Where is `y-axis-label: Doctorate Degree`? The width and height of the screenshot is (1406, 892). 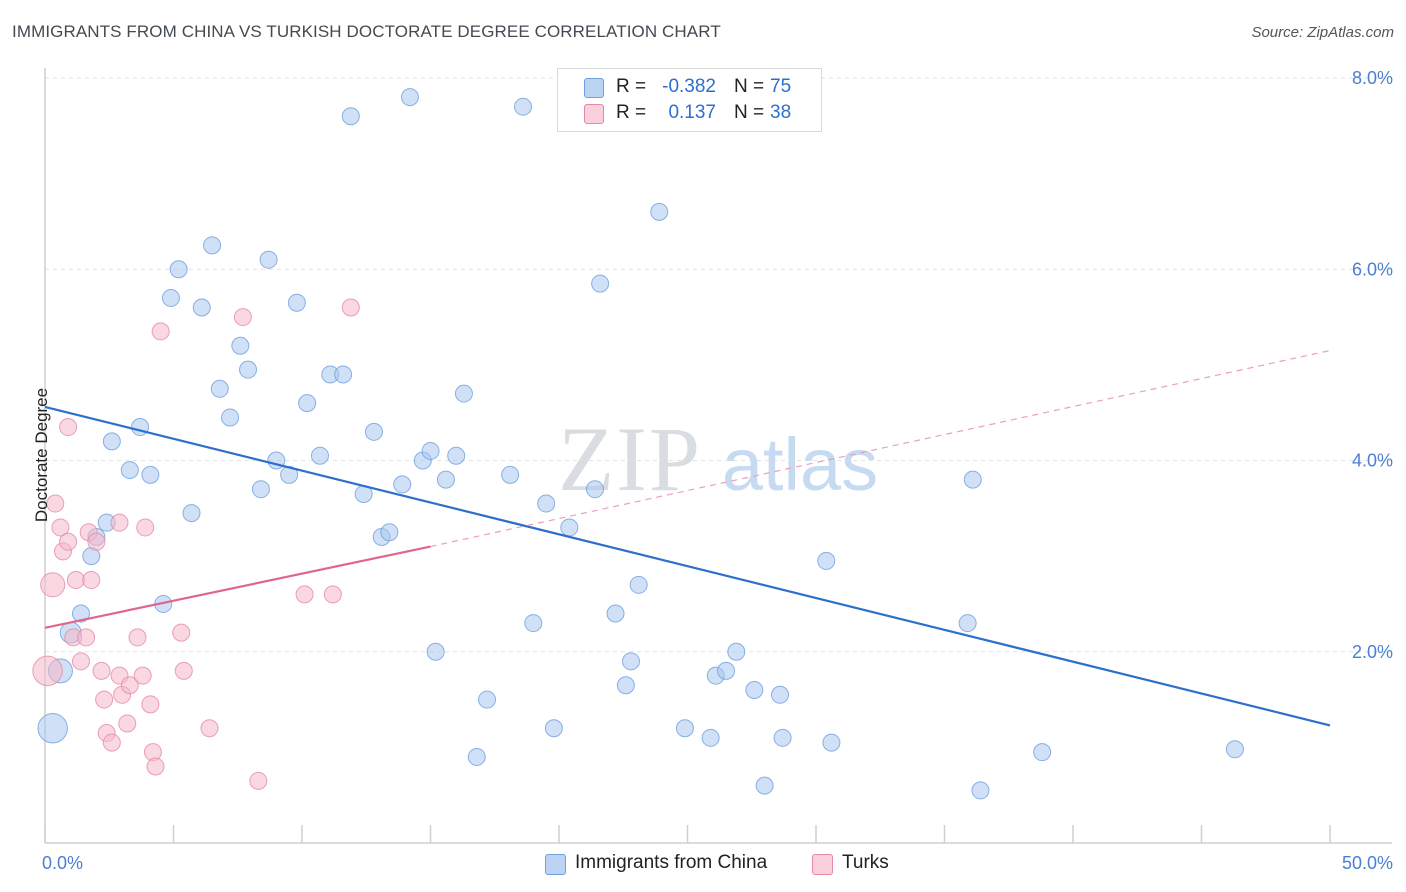 y-axis-label: Doctorate Degree is located at coordinates (41, 455).